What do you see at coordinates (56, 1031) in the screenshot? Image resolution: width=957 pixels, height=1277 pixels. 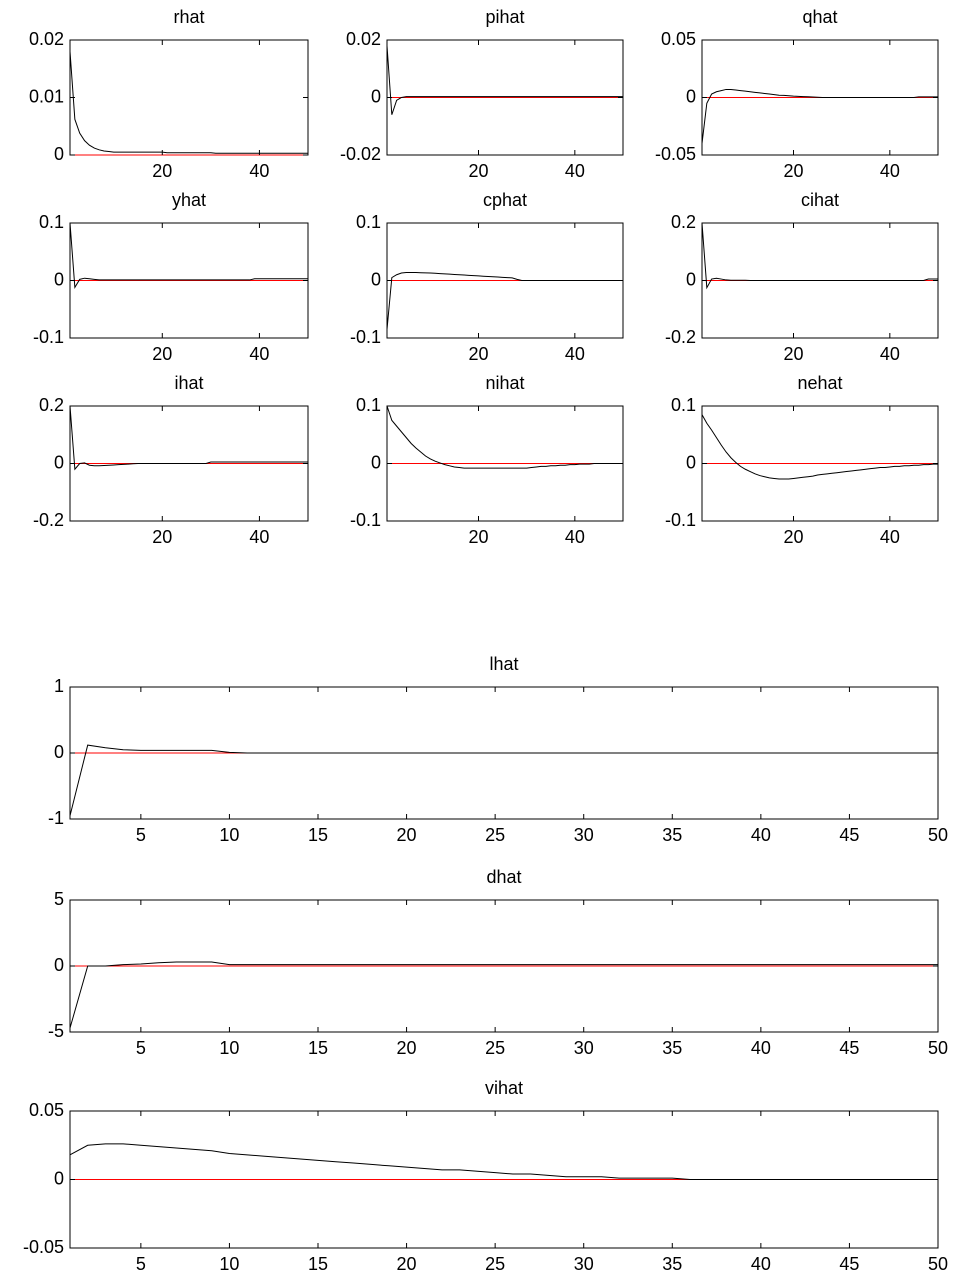 I see `y-tick-label: -5` at bounding box center [56, 1031].